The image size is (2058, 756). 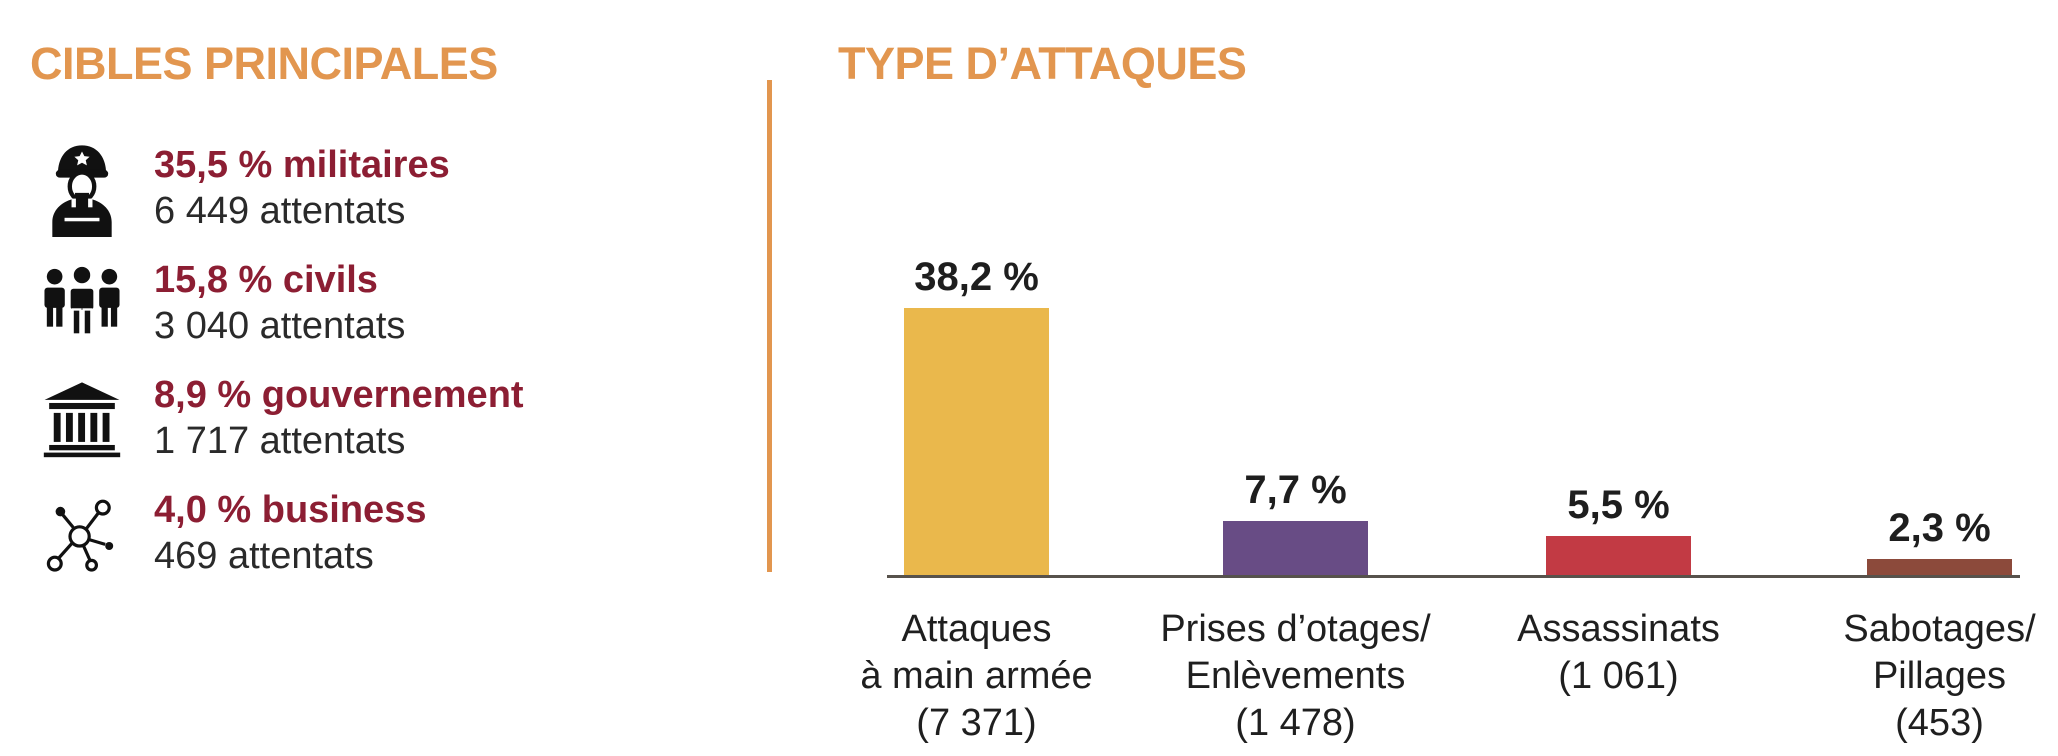 What do you see at coordinates (769, 326) in the screenshot?
I see `section-divider` at bounding box center [769, 326].